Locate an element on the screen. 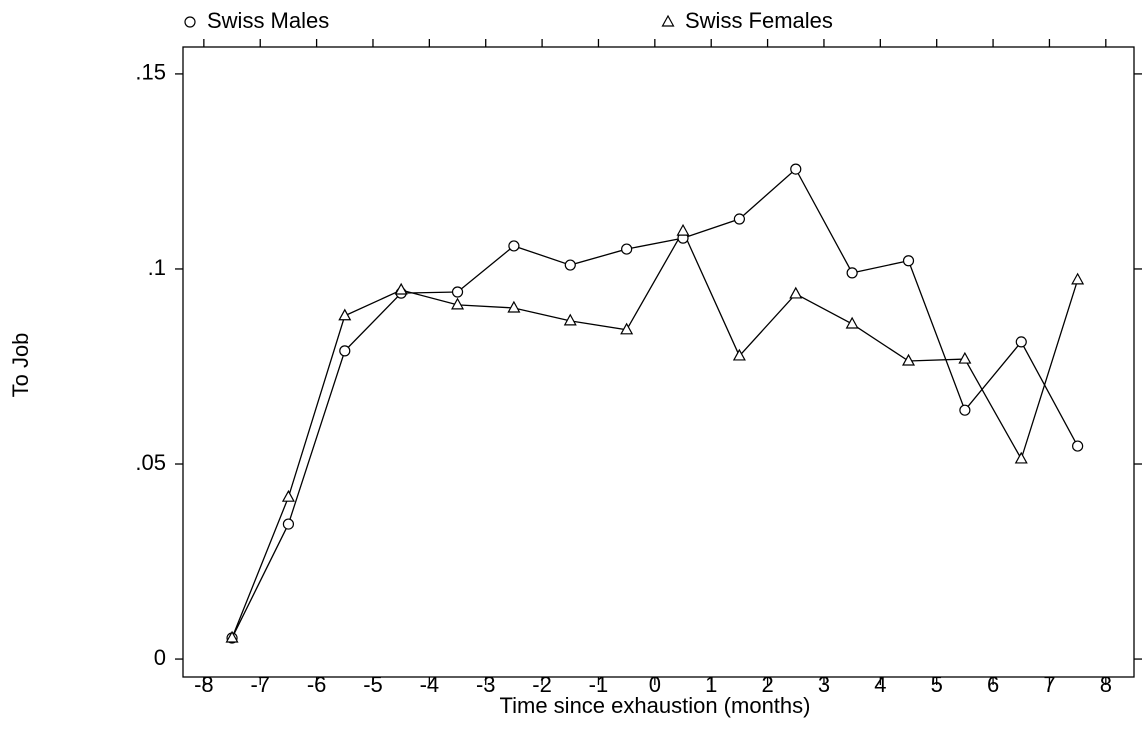 This screenshot has height=751, width=1143. legend-label: Swiss Females is located at coordinates (759, 20).